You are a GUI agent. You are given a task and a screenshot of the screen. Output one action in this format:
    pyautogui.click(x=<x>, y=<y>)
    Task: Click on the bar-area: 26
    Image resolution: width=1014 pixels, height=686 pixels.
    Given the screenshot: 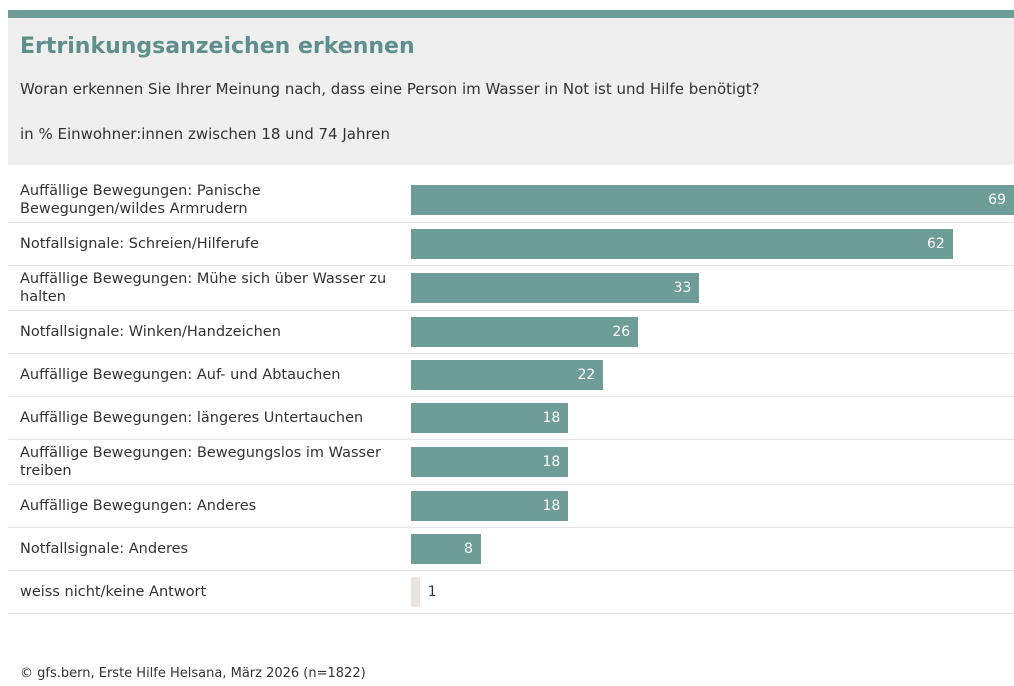 What is the action you would take?
    pyautogui.click(x=712, y=332)
    